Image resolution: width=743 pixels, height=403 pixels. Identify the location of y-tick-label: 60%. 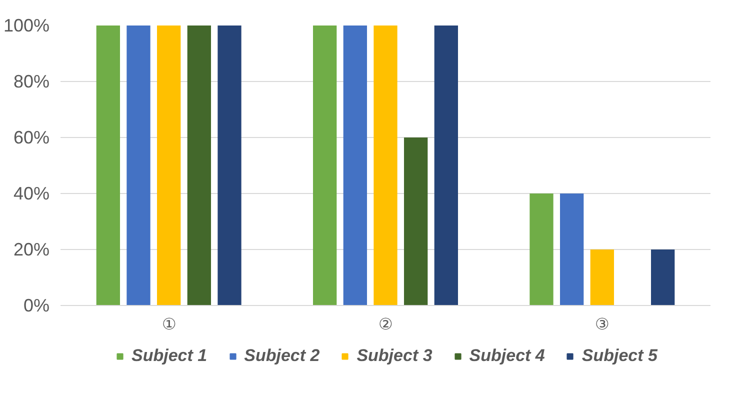
(31, 138).